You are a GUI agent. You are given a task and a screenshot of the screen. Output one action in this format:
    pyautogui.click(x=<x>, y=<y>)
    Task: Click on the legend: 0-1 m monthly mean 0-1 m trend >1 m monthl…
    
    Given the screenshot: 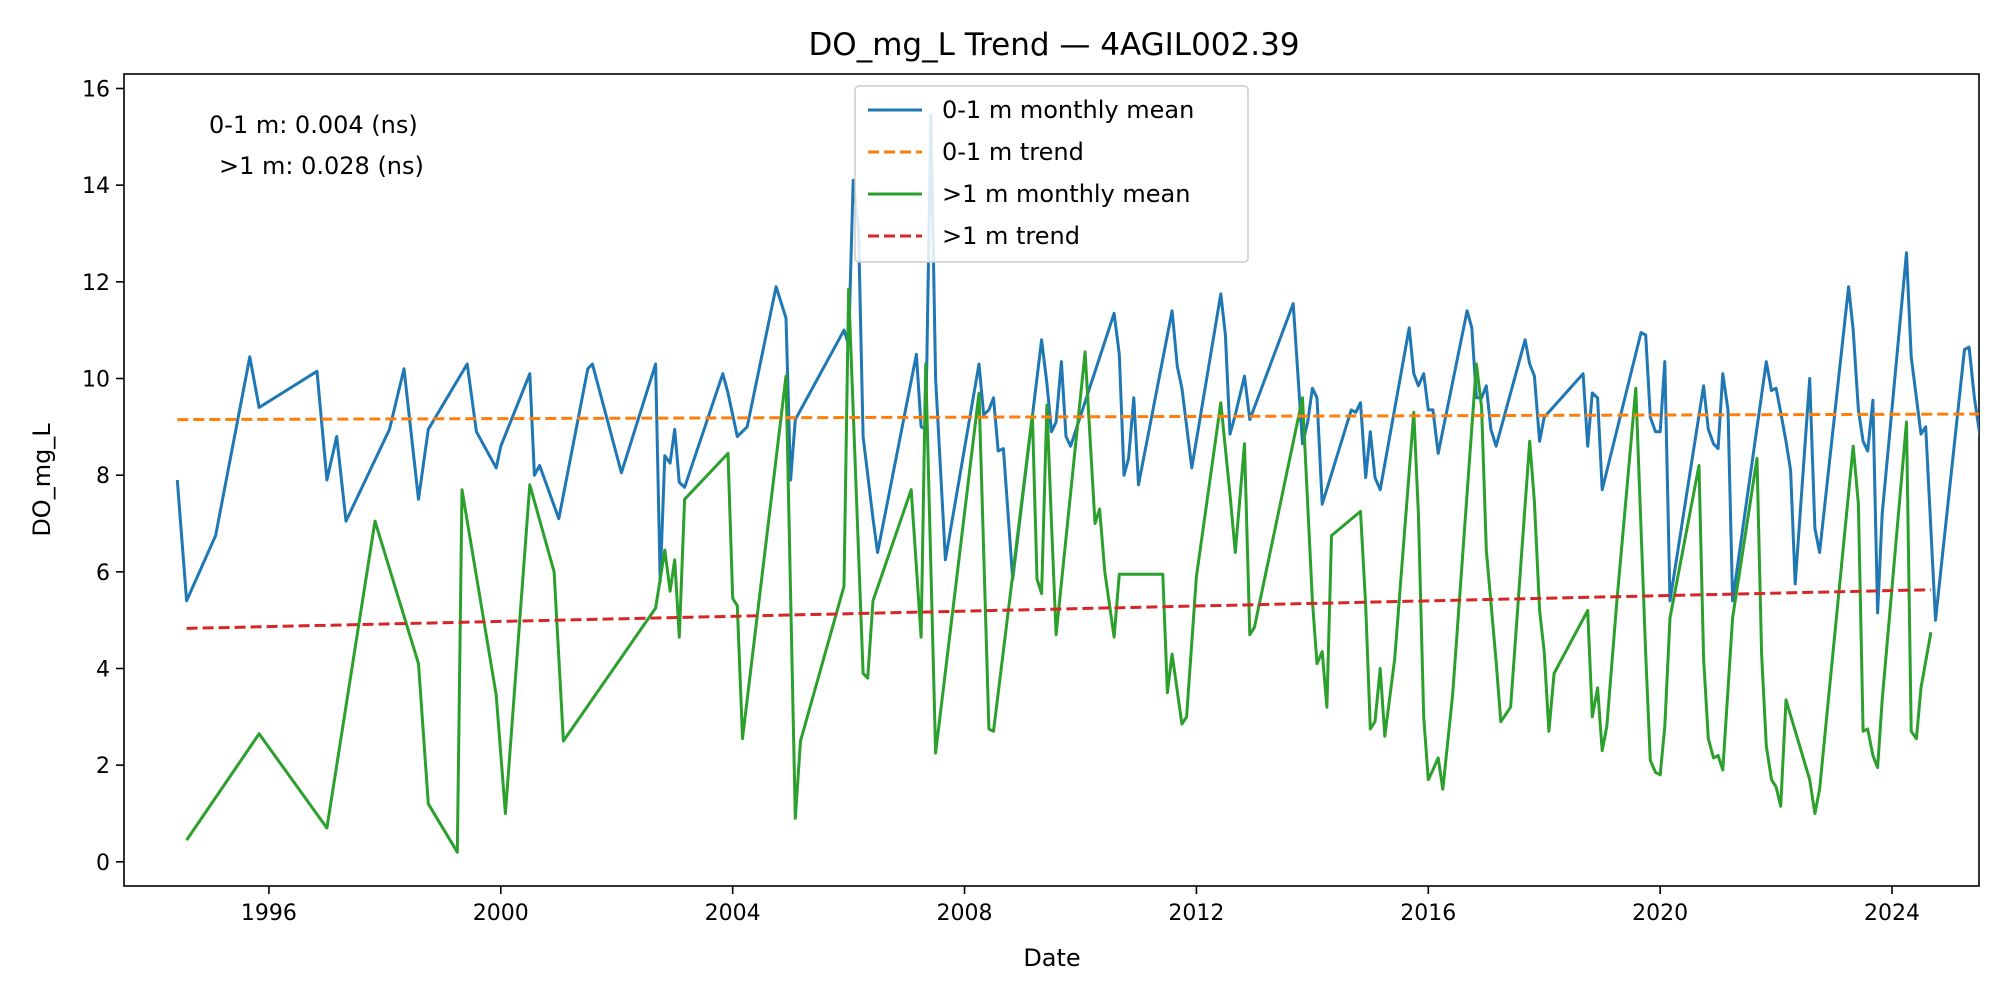 What is the action you would take?
    pyautogui.click(x=1051, y=174)
    